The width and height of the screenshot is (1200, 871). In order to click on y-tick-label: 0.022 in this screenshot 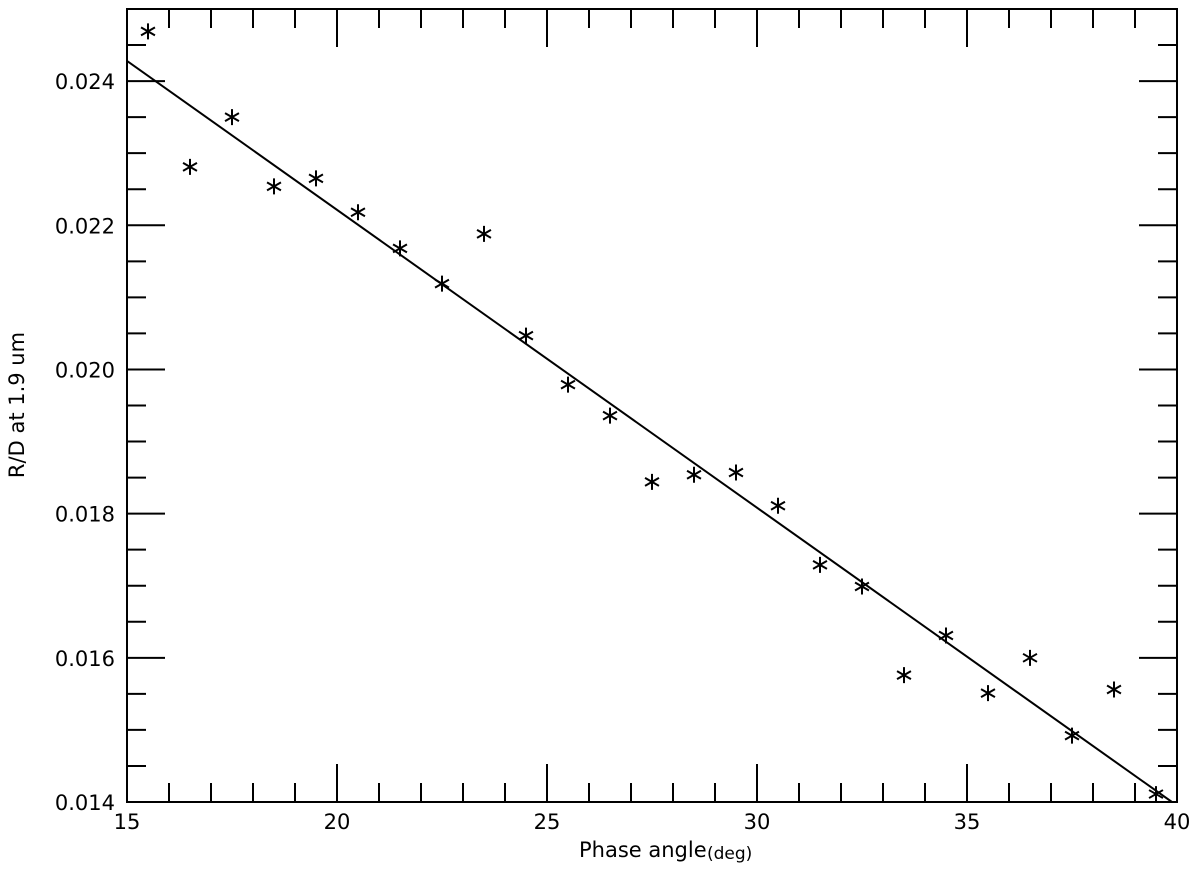, I will do `click(85, 226)`.